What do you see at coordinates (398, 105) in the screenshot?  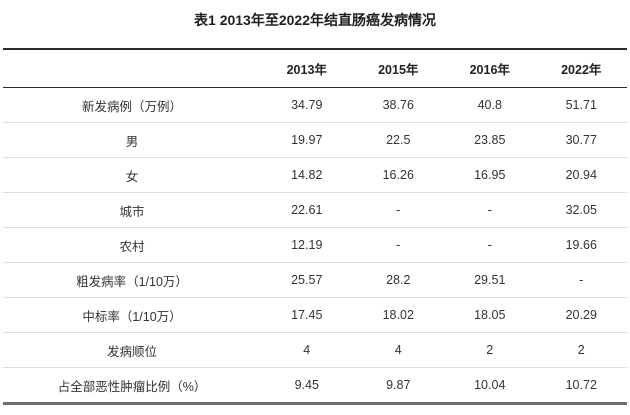 I see `cell-value: 38.76` at bounding box center [398, 105].